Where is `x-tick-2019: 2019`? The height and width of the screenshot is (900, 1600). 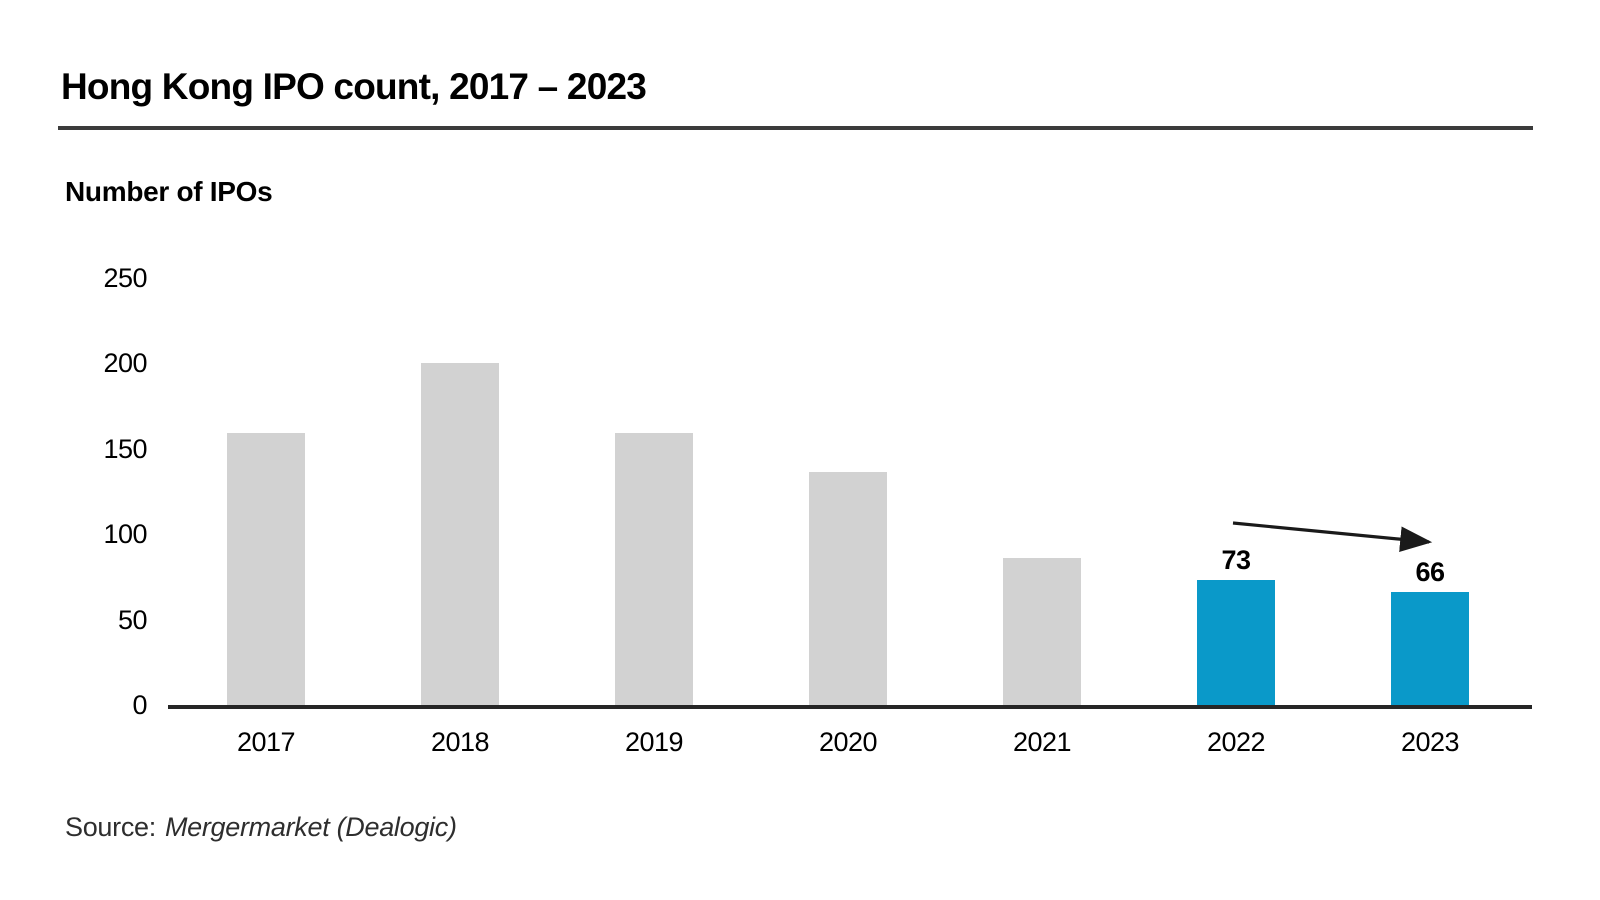 x-tick-2019: 2019 is located at coordinates (654, 742).